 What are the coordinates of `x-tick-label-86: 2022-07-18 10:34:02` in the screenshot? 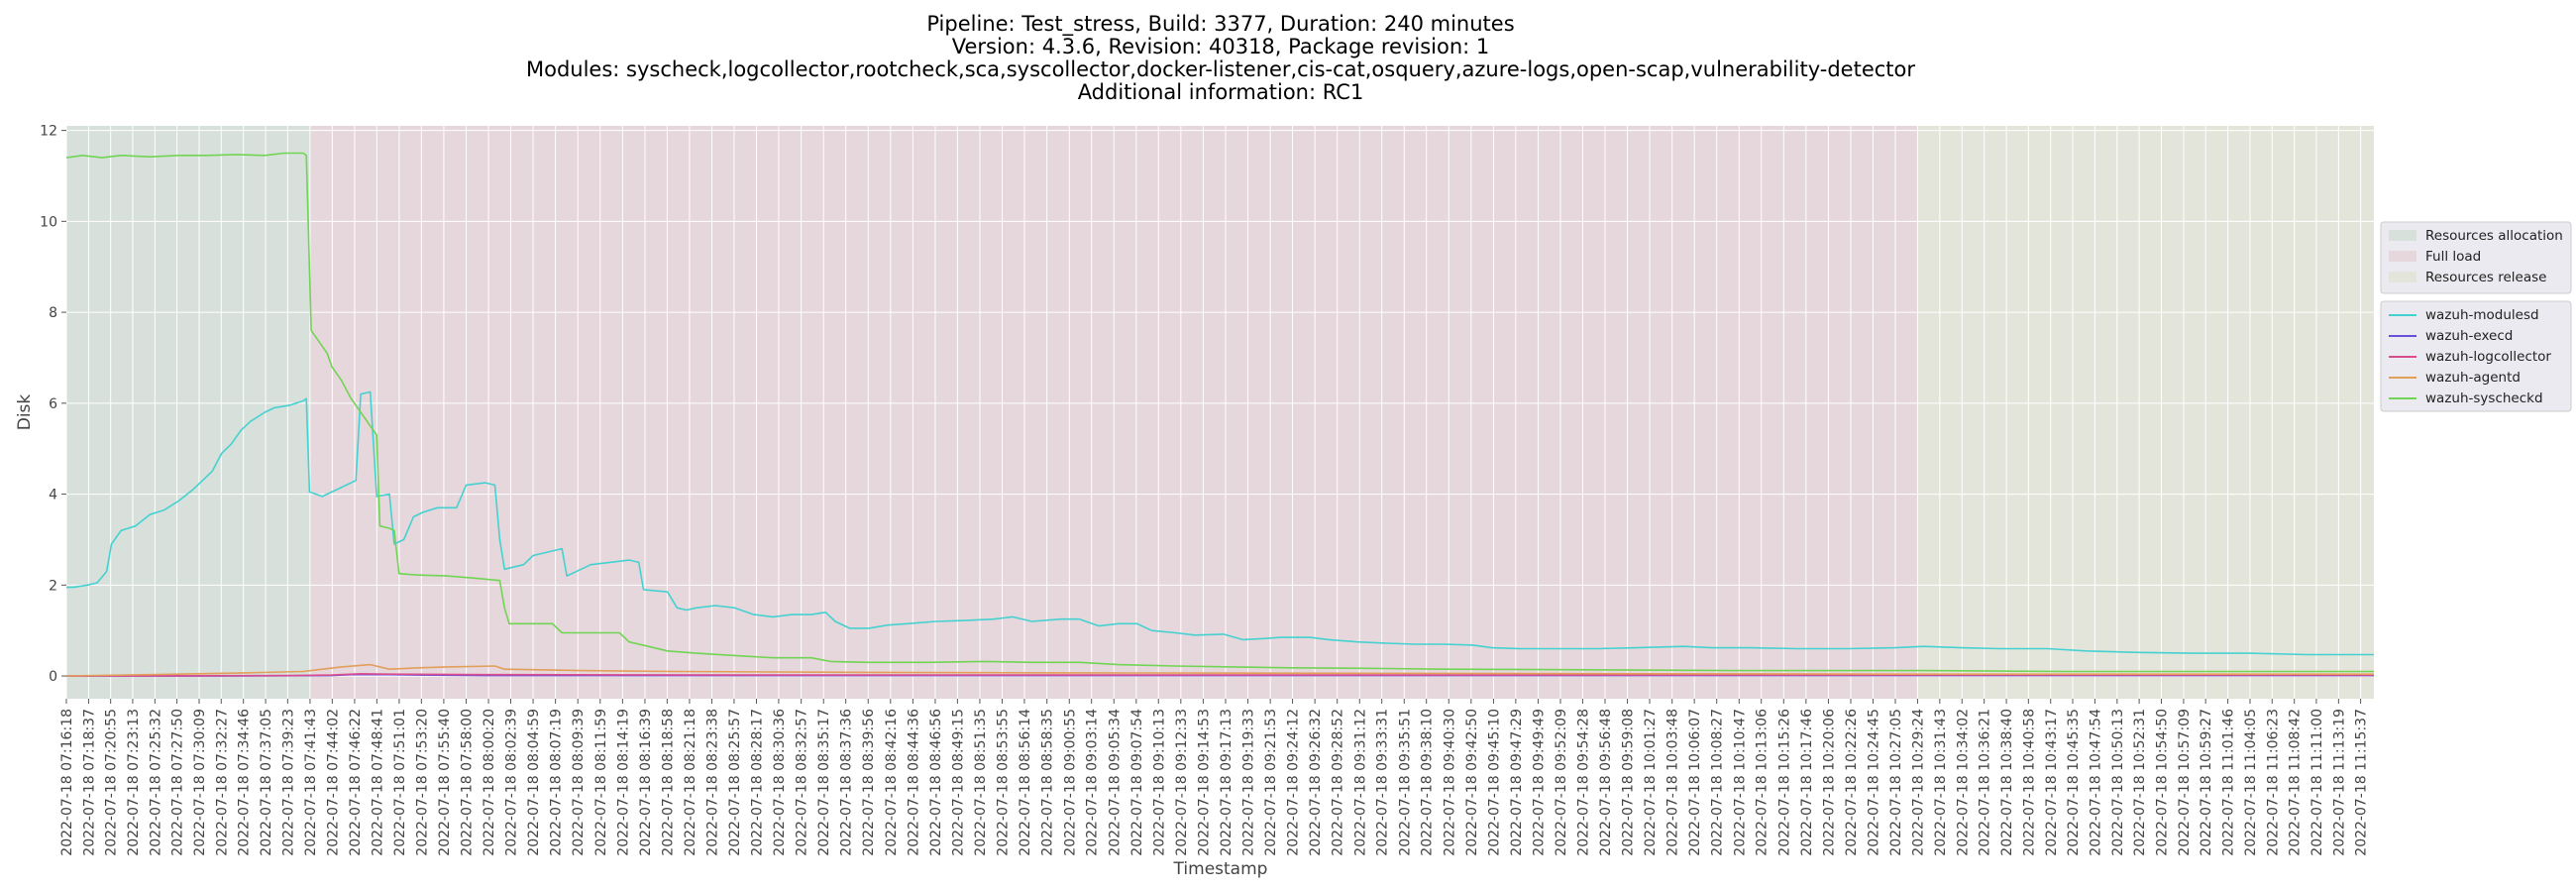 It's located at (1963, 782).